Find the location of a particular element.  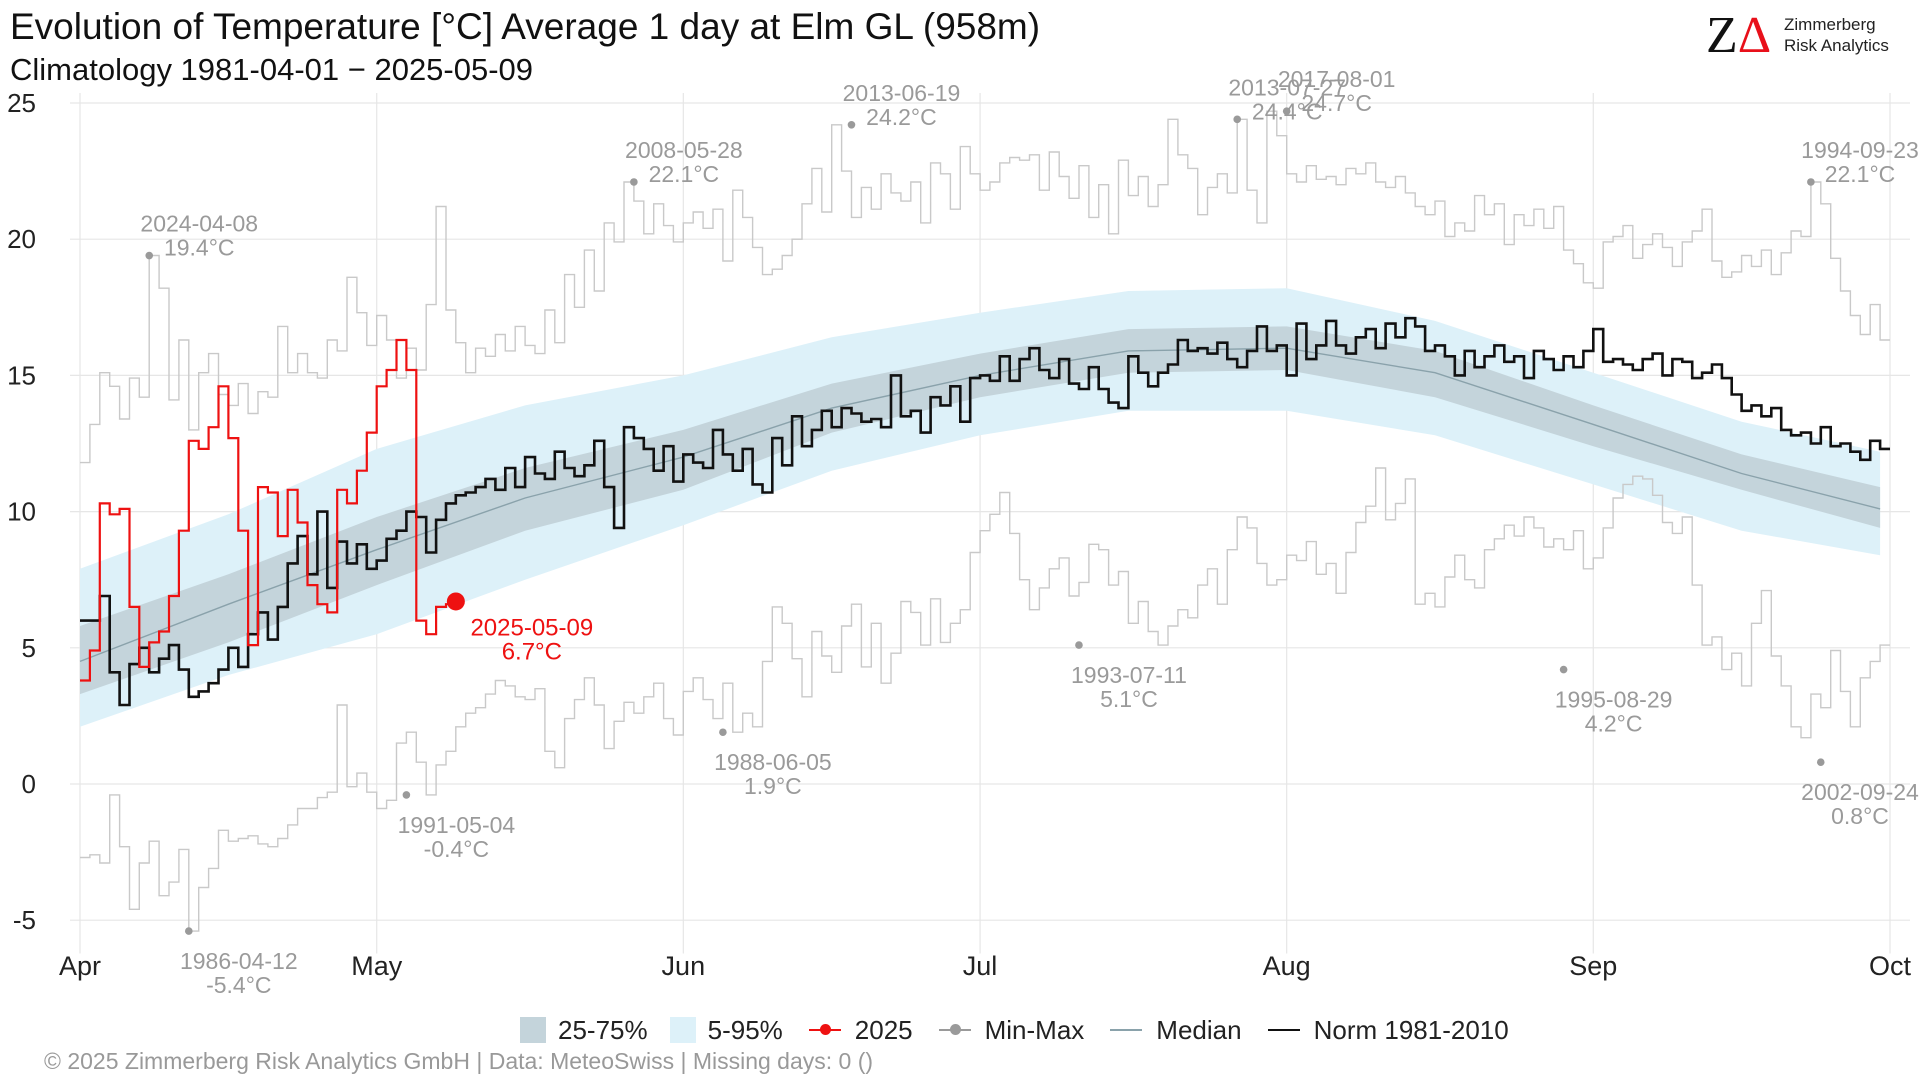

legend-item: 5-95% is located at coordinates (726, 1030).